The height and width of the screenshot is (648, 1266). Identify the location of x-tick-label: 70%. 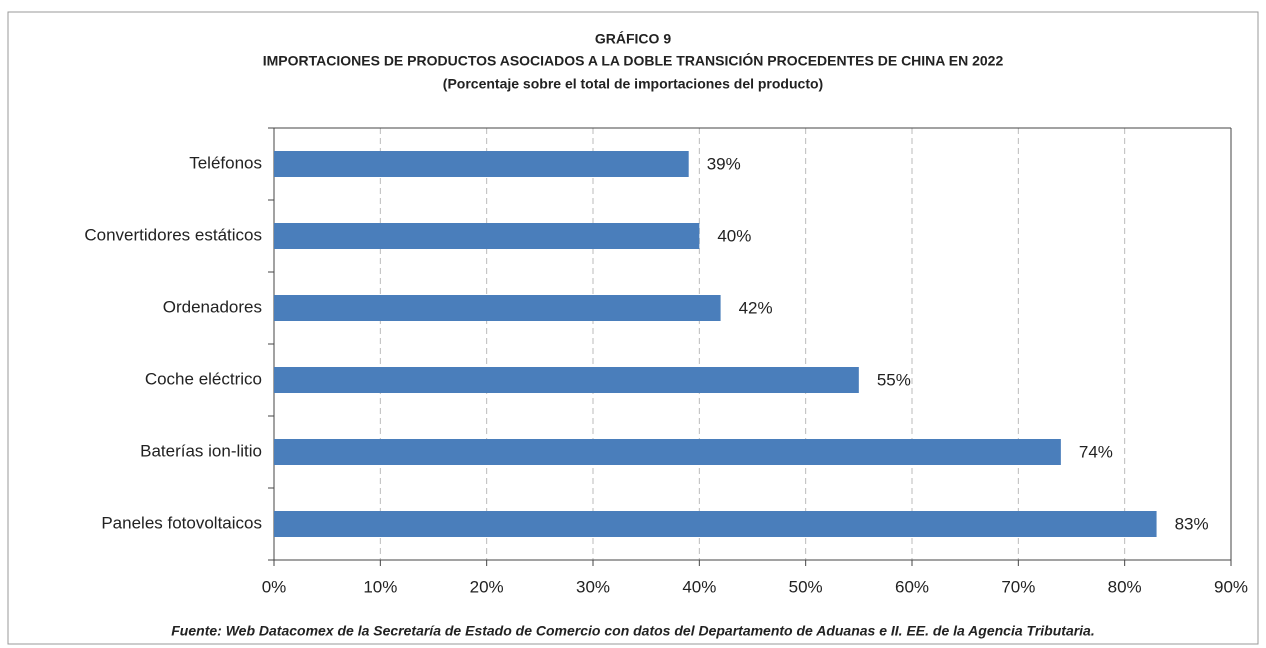
(1018, 586).